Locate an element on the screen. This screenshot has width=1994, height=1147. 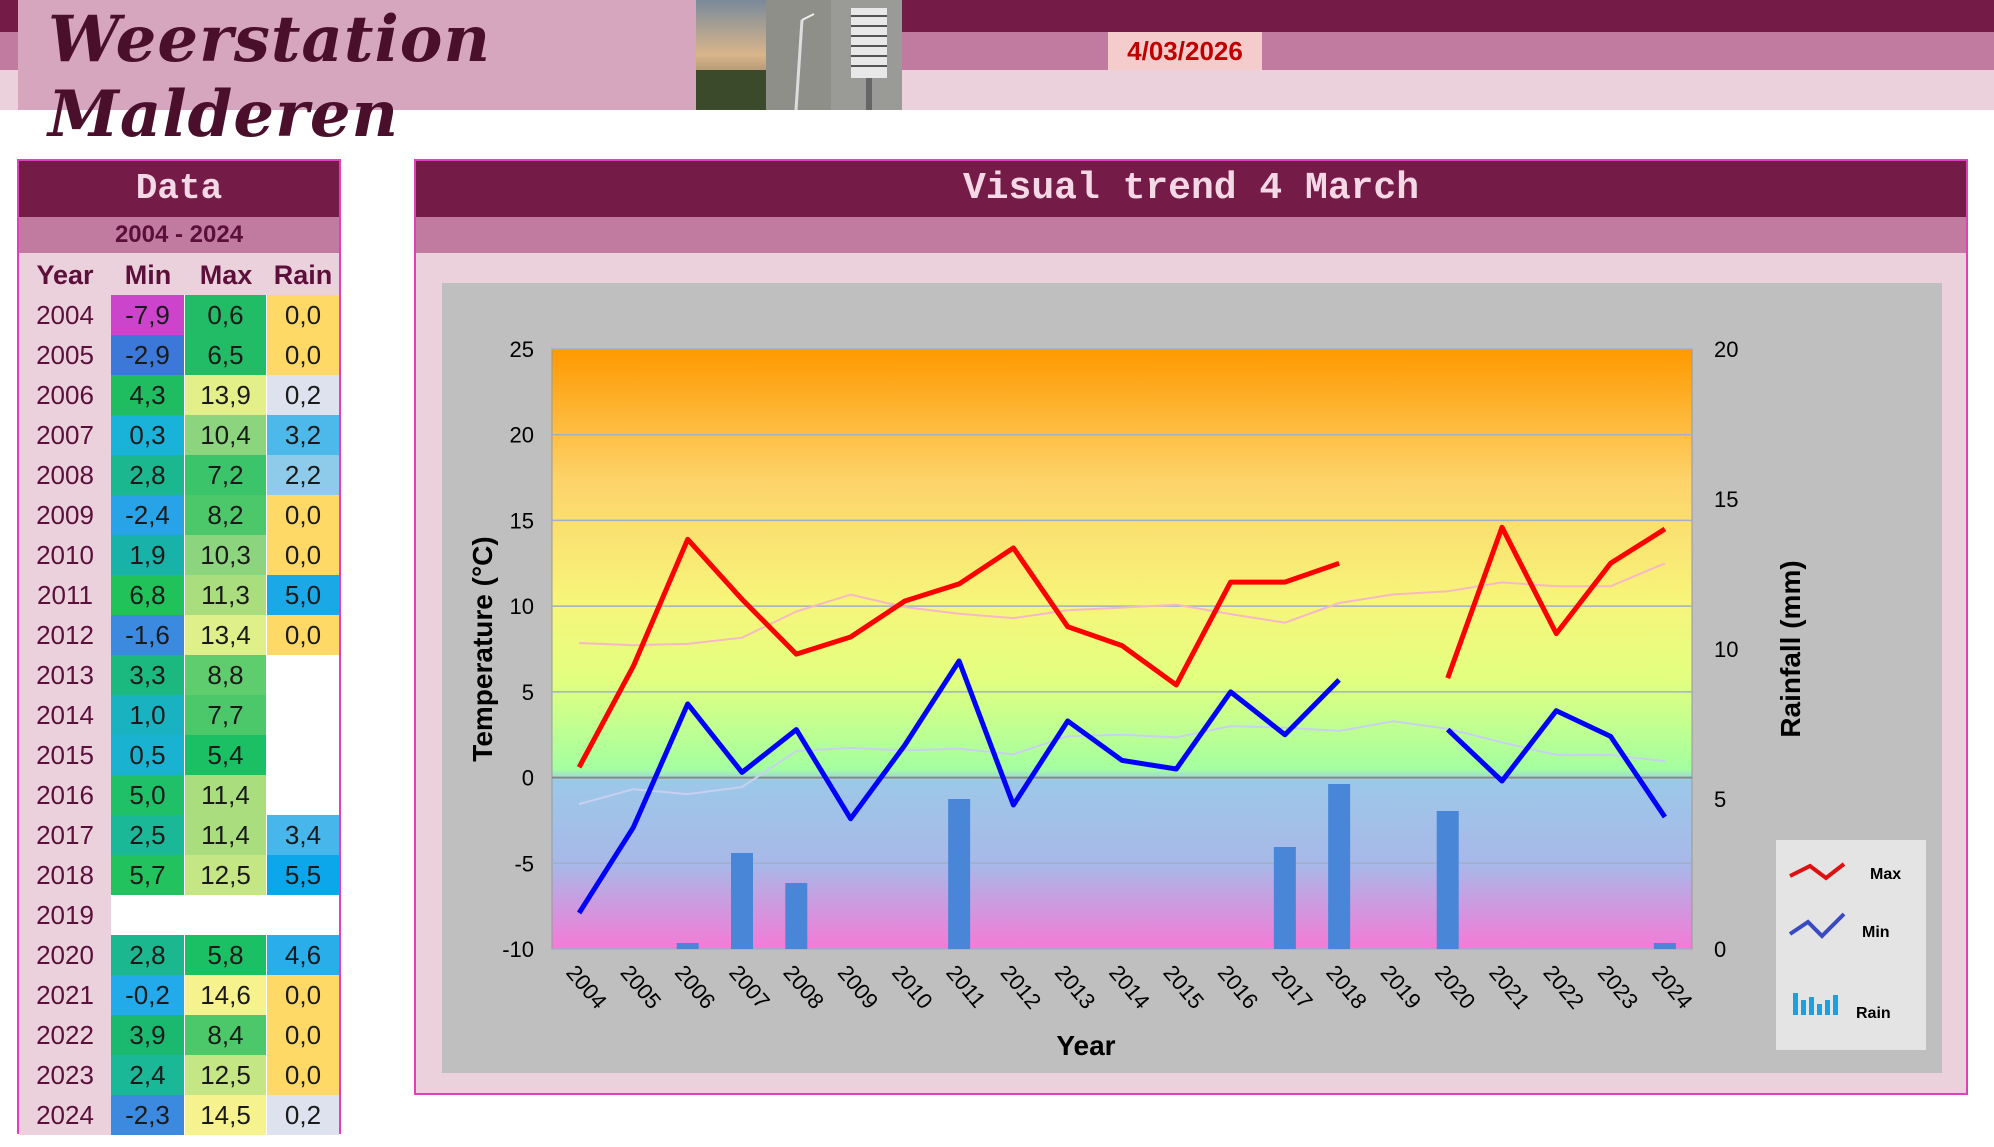
max-temp-line is located at coordinates (958, 652).